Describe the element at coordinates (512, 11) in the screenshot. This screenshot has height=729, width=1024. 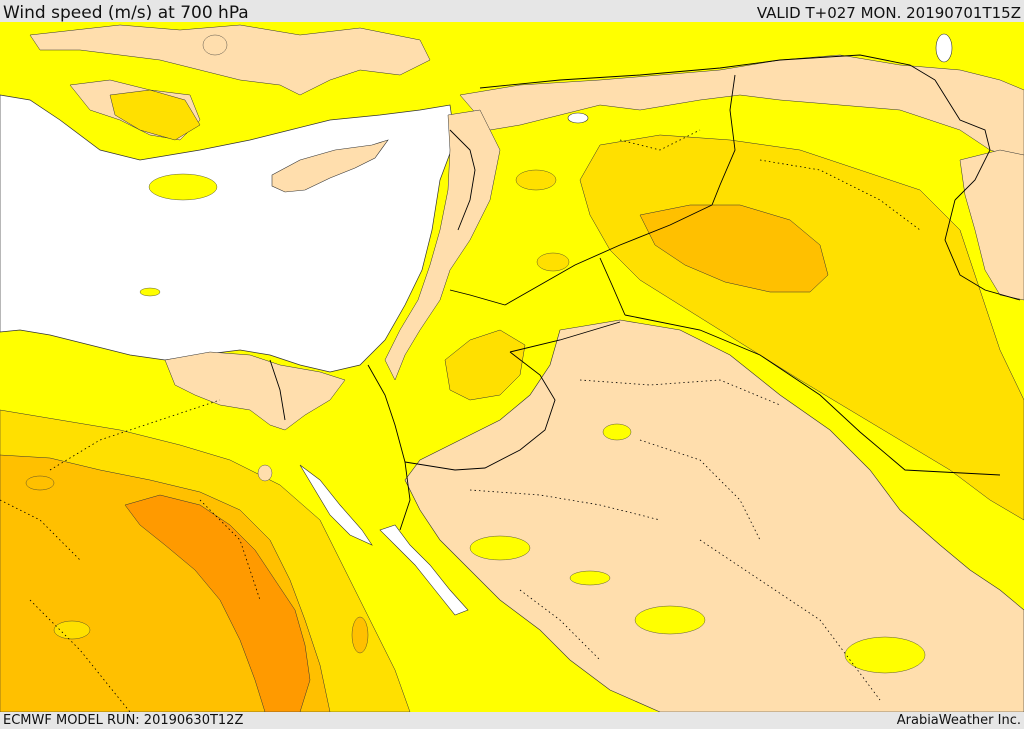
I see `header-bar` at that location.